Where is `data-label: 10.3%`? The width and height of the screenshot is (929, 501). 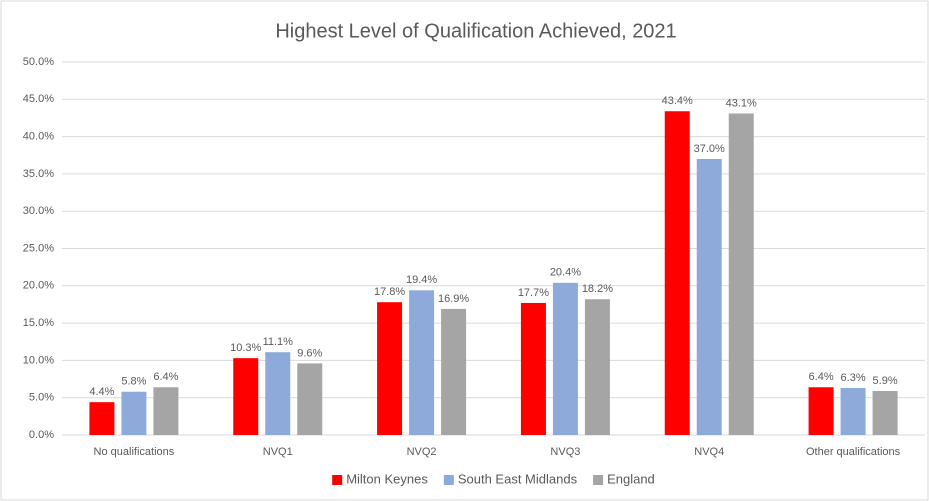
data-label: 10.3% is located at coordinates (245, 348).